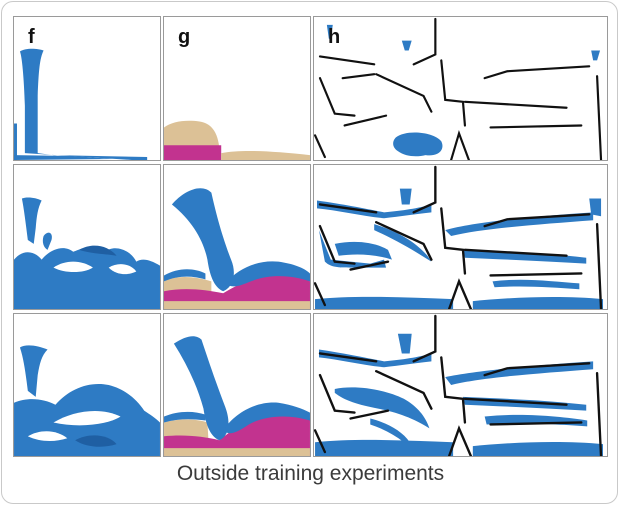 The image size is (621, 507). I want to click on panel-h-row3, so click(460, 385).